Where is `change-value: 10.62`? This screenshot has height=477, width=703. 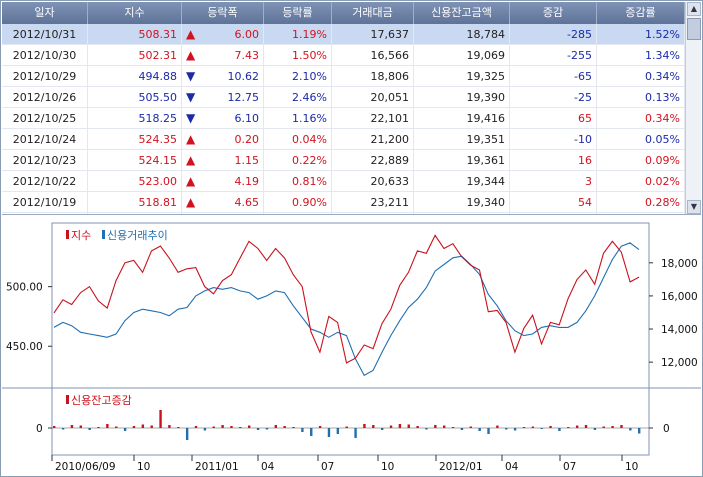
change-value: 10.62 is located at coordinates (243, 76).